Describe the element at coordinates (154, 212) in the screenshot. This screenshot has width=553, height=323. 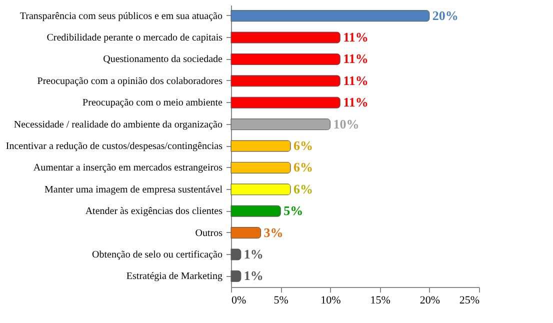
I see `y-tick-label: Atender às exigências dos clientes` at that location.